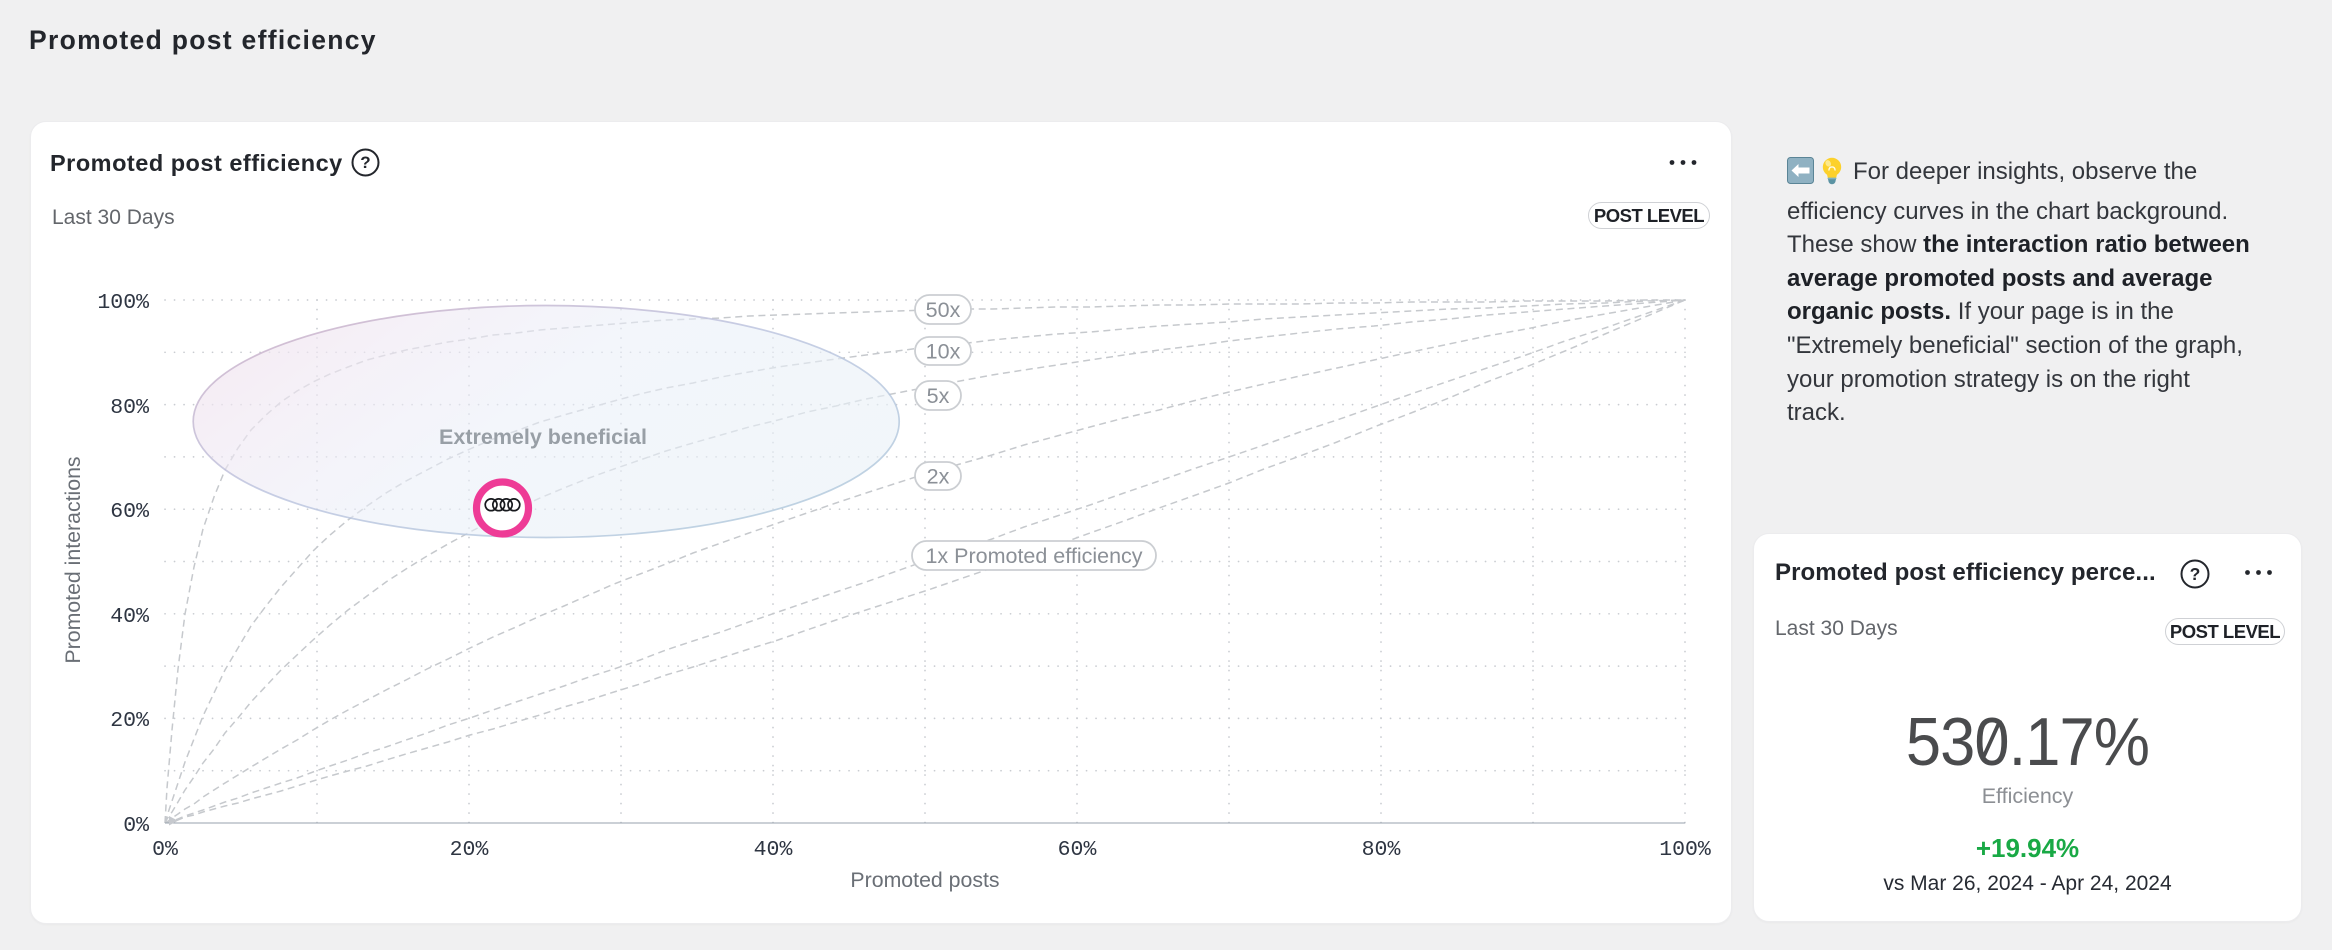  Describe the element at coordinates (938, 396) in the screenshot. I see `svg-text: 5x` at that location.